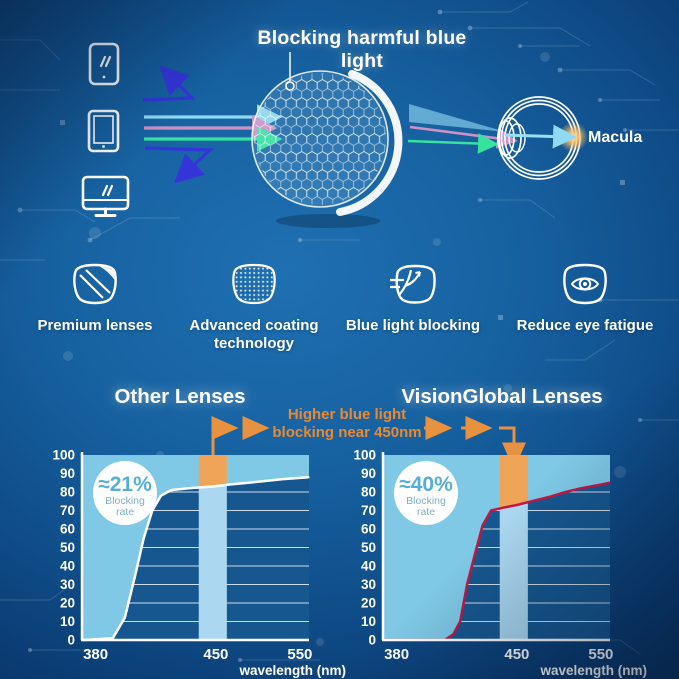 The height and width of the screenshot is (679, 679). What do you see at coordinates (347, 414) in the screenshot?
I see `annotation-line1: Higher blue light` at bounding box center [347, 414].